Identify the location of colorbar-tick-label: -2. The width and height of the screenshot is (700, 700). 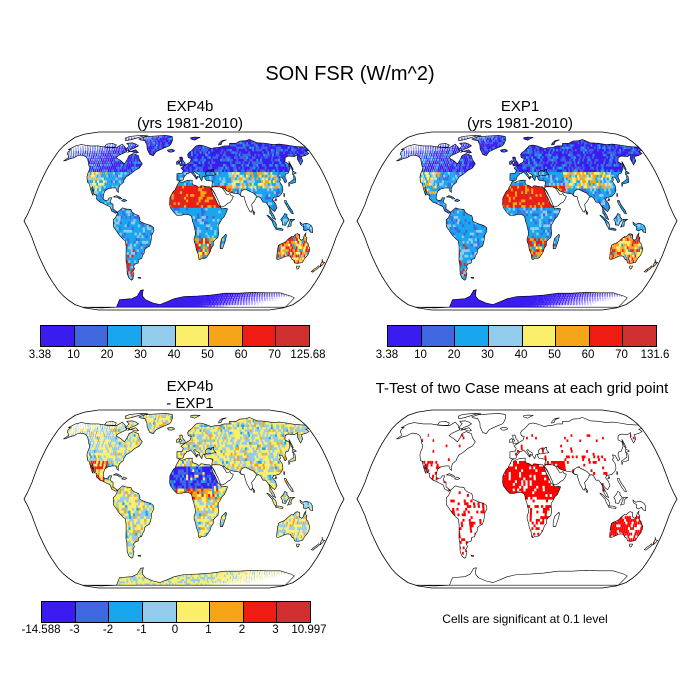
(108, 630).